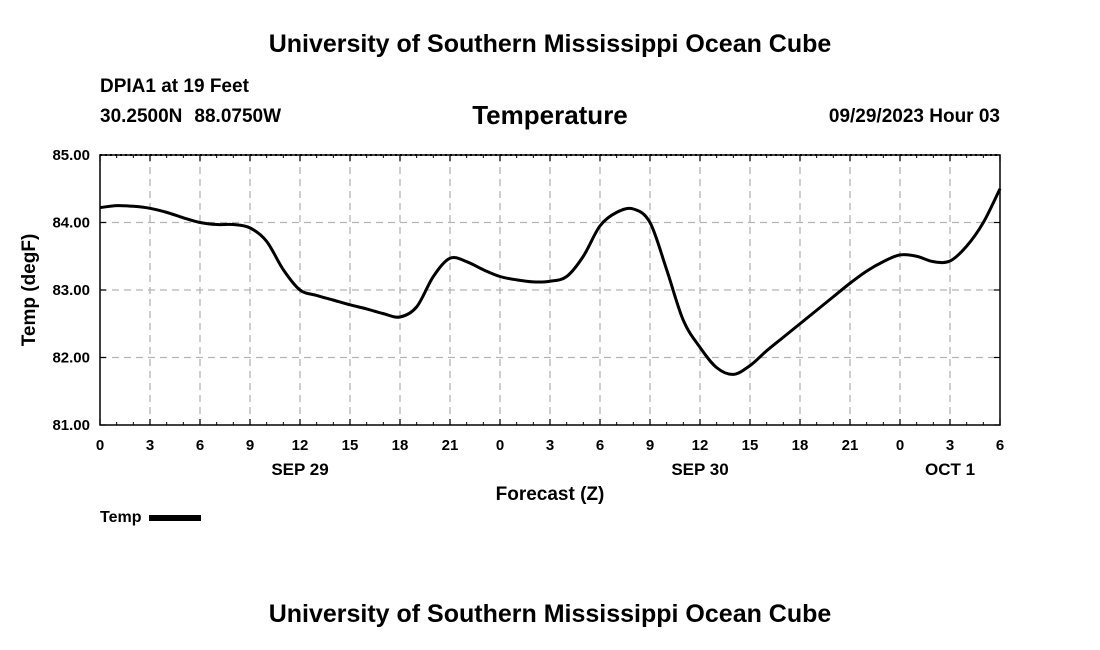 This screenshot has height=650, width=1100. I want to click on forecast-datetime: 09/29/2023 Hour 03, so click(914, 116).